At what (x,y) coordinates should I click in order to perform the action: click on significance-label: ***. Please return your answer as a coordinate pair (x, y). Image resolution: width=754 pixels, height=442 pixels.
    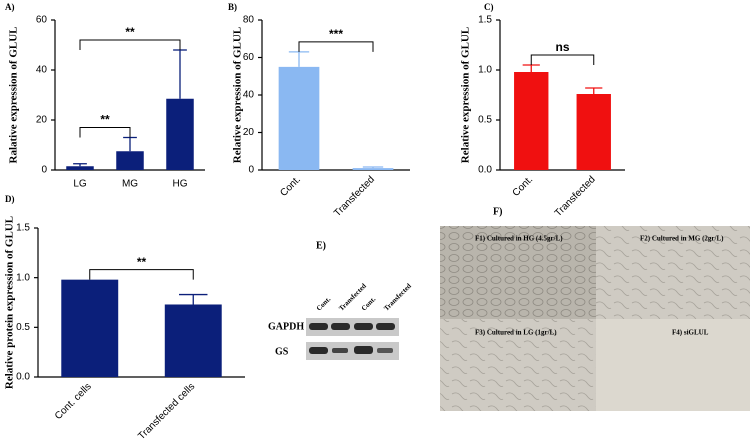
    Looking at the image, I should click on (336, 34).